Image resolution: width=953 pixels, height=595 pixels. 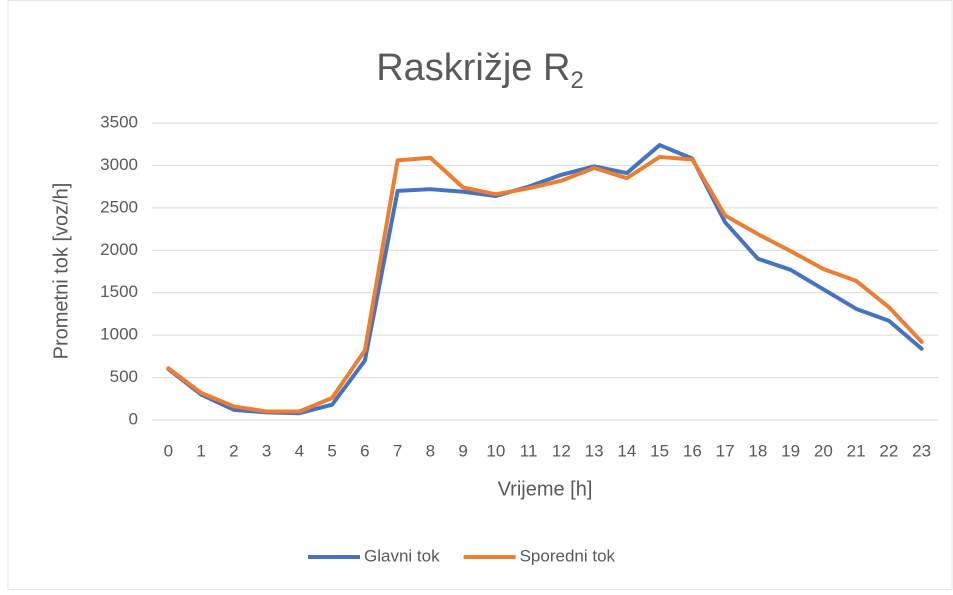 What do you see at coordinates (331, 450) in the screenshot?
I see `x-tick-label: 5` at bounding box center [331, 450].